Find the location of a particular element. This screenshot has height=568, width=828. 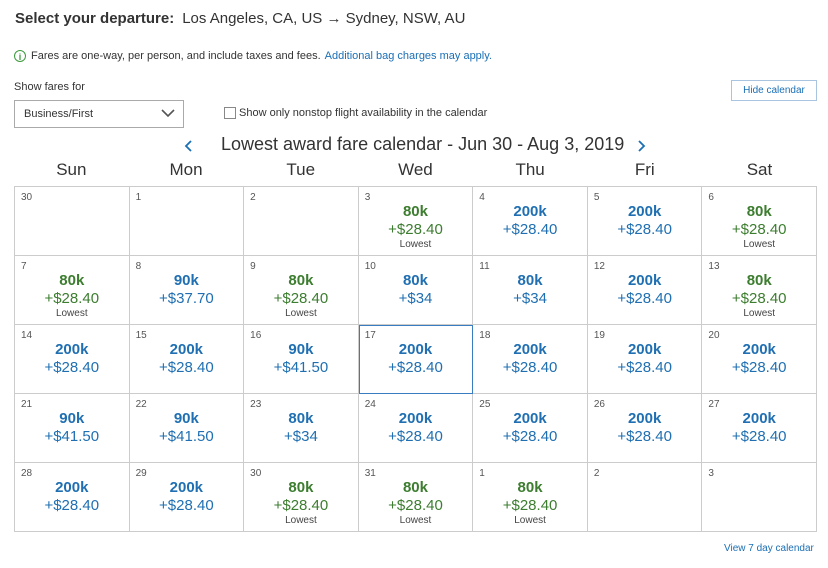

calendar-day-cell: 27 200k +$28.40 is located at coordinates (759, 428).